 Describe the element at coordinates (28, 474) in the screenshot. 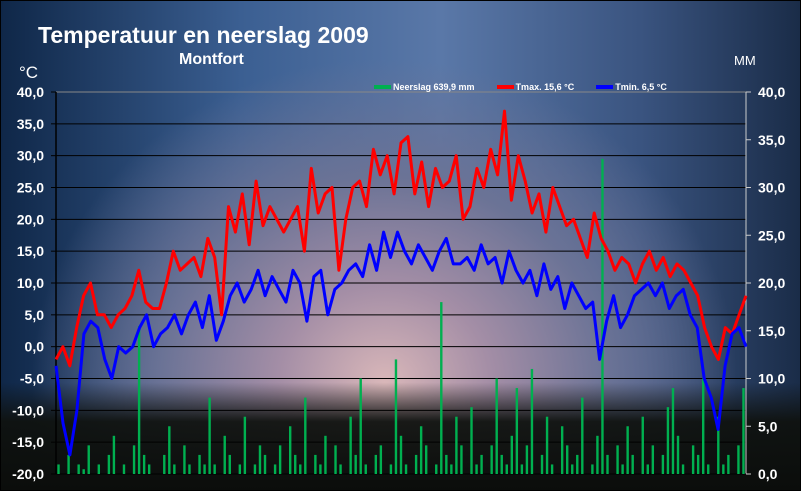

I see `left-tick-label: -20,0` at that location.